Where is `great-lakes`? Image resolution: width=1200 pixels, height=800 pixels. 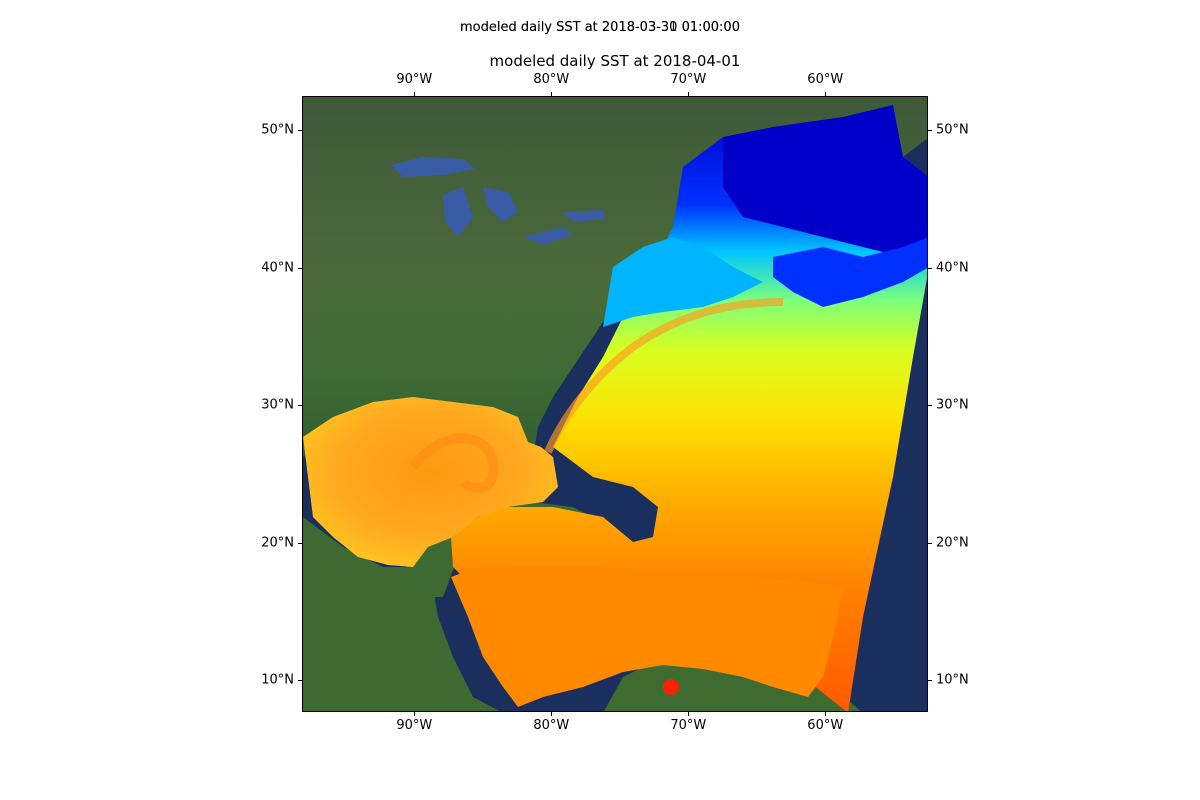
great-lakes is located at coordinates (498, 201).